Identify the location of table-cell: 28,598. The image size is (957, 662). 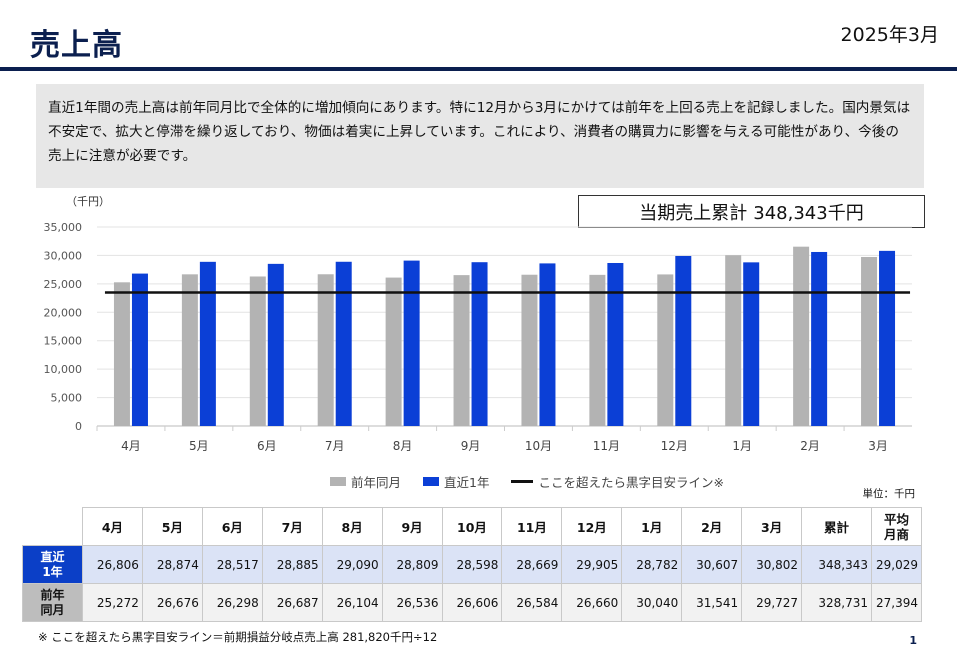
(472, 564).